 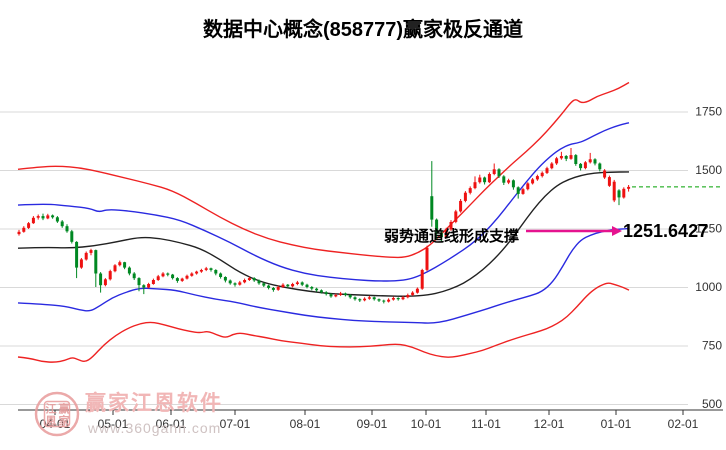 What do you see at coordinates (305, 424) in the screenshot?
I see `x-axis-label: 08-01` at bounding box center [305, 424].